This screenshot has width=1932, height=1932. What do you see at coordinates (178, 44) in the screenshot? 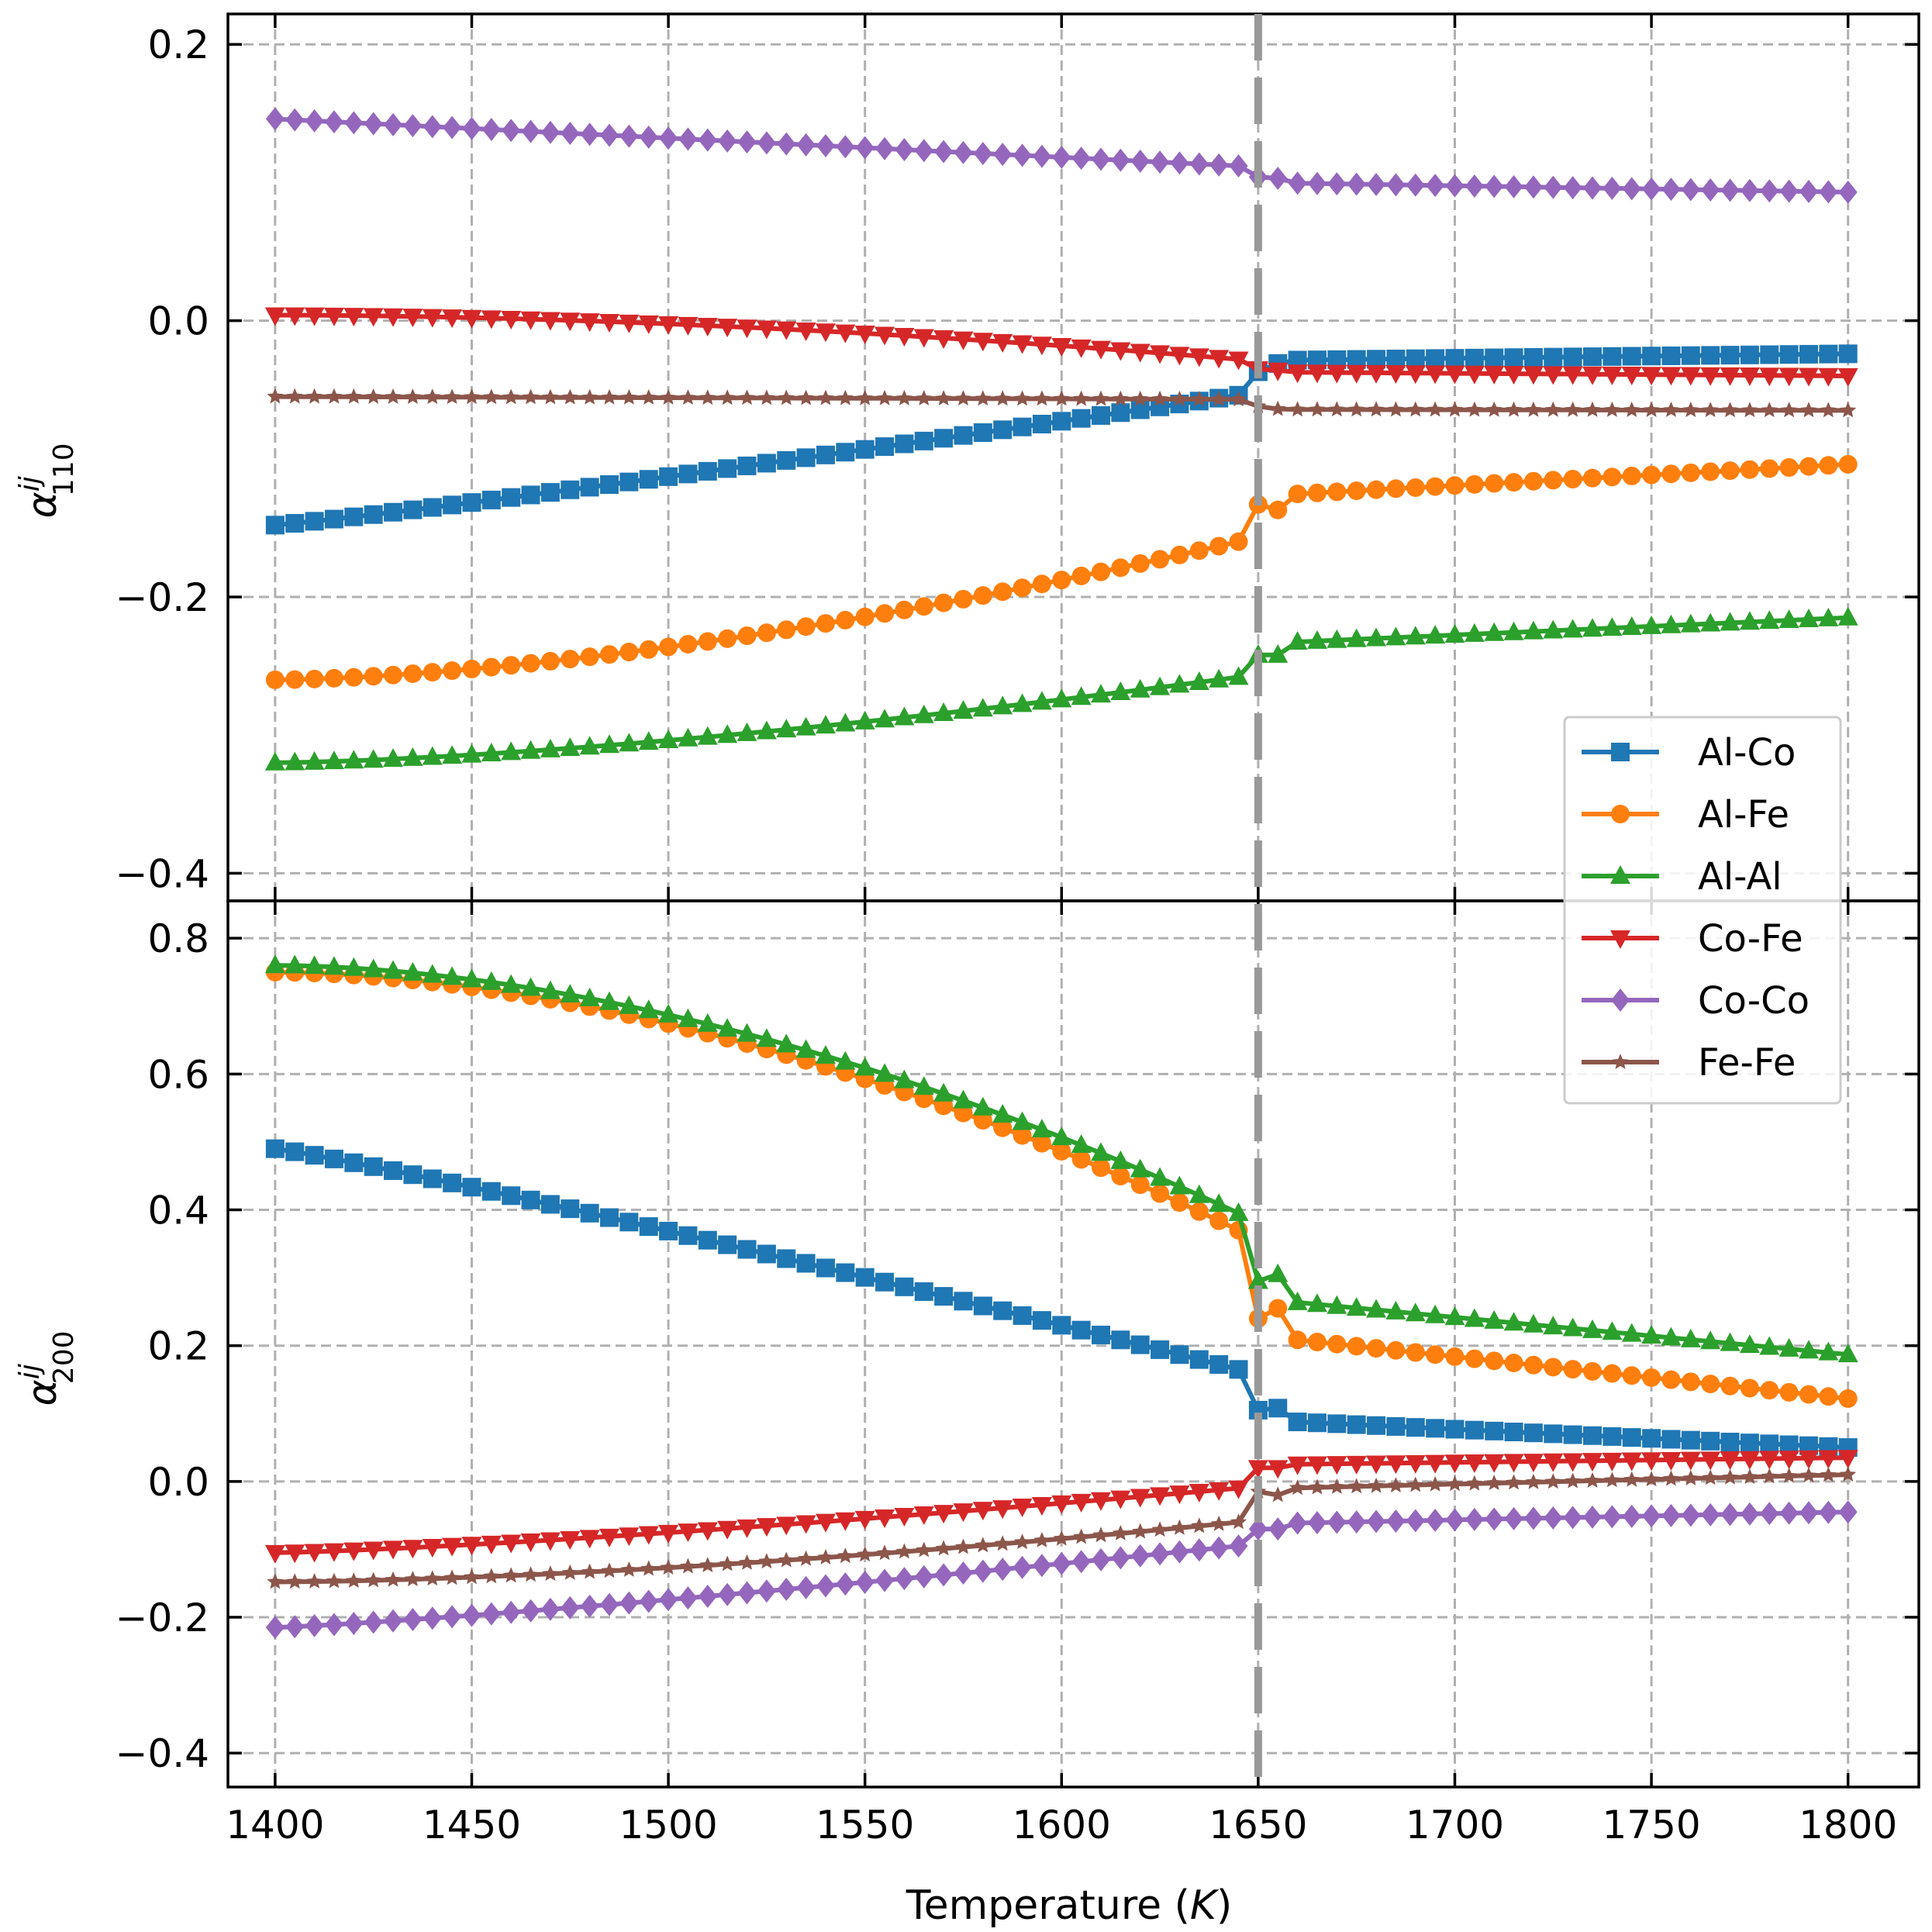
I see `top-y-tick-label: 0.2` at bounding box center [178, 44].